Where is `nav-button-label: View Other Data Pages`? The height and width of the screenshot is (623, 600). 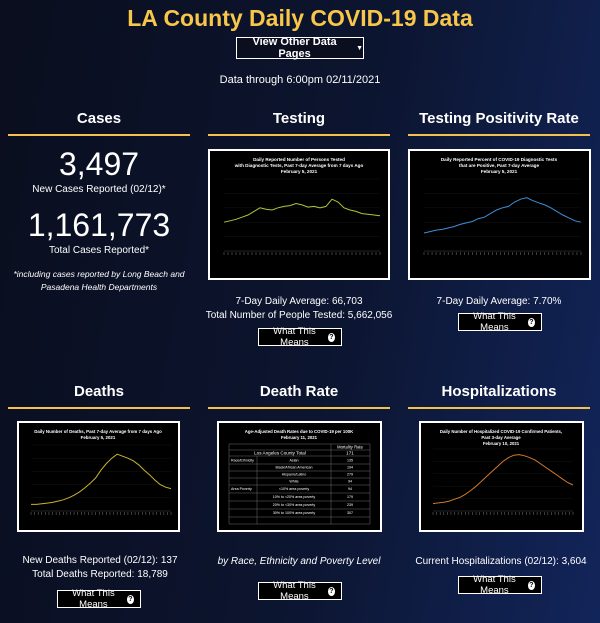 nav-button-label: View Other Data Pages is located at coordinates (294, 48).